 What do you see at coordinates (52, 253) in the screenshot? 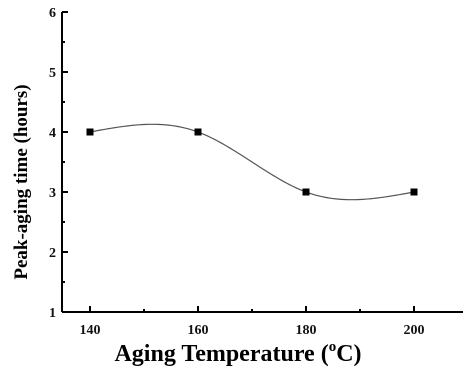
I see `y-tick-label-2: 2` at bounding box center [52, 253].